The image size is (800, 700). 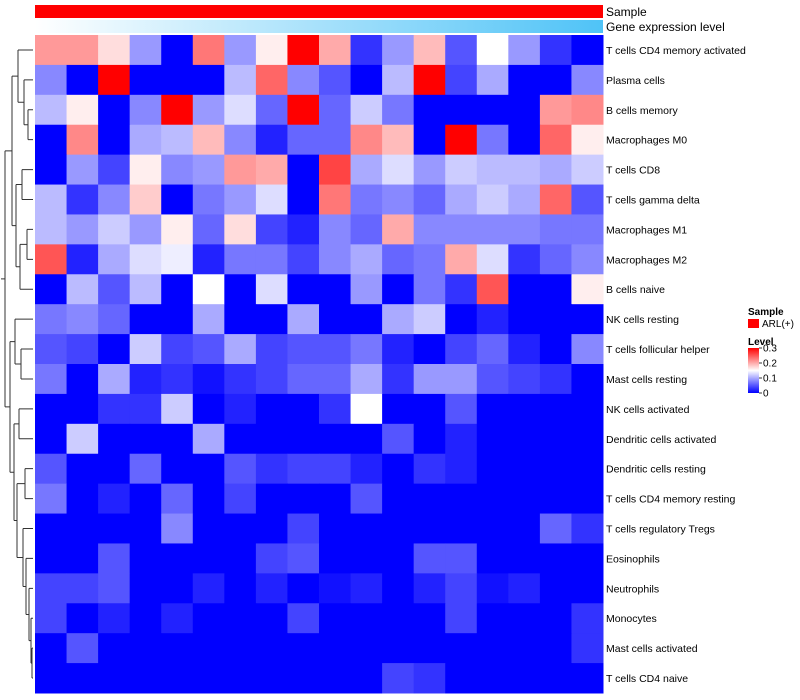 I want to click on legend-sample-swatch, so click(x=753, y=323).